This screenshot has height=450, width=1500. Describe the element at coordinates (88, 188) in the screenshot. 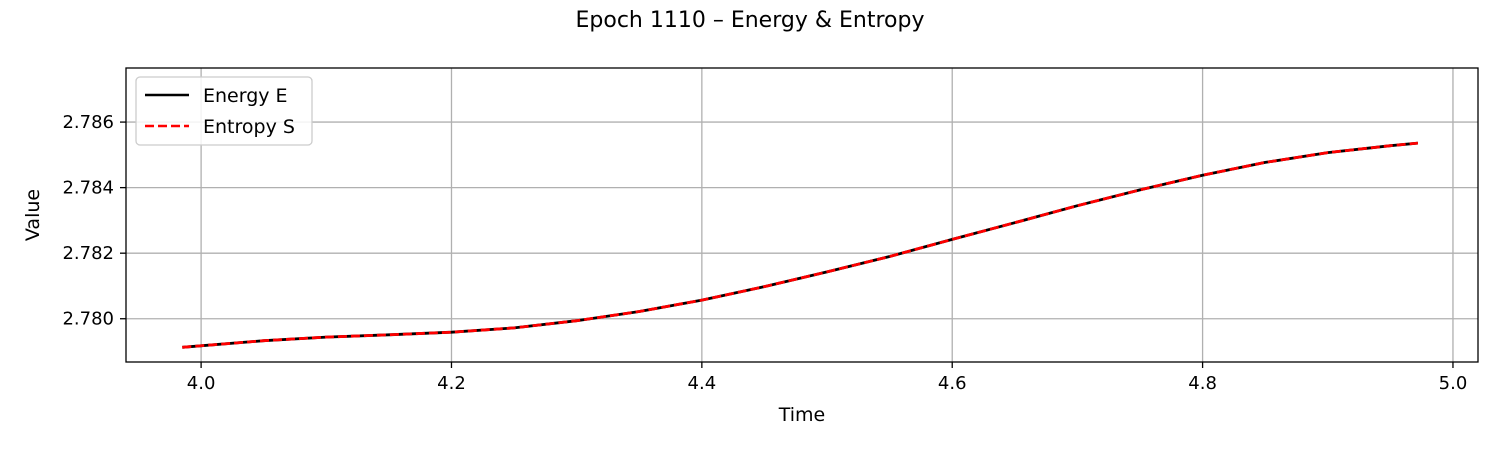

I see `y-tick-label: 2.784` at that location.